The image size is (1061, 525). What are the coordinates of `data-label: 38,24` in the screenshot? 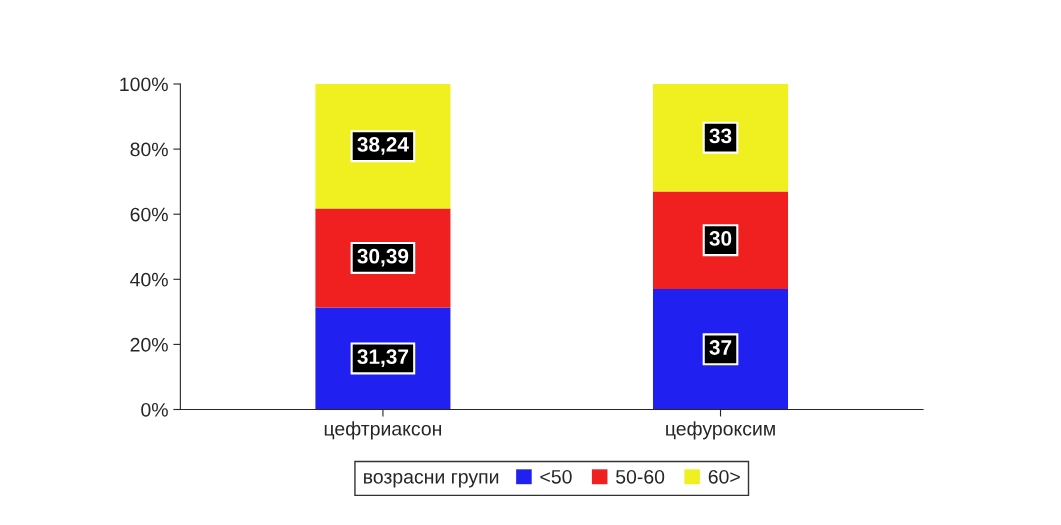 It's located at (383, 146).